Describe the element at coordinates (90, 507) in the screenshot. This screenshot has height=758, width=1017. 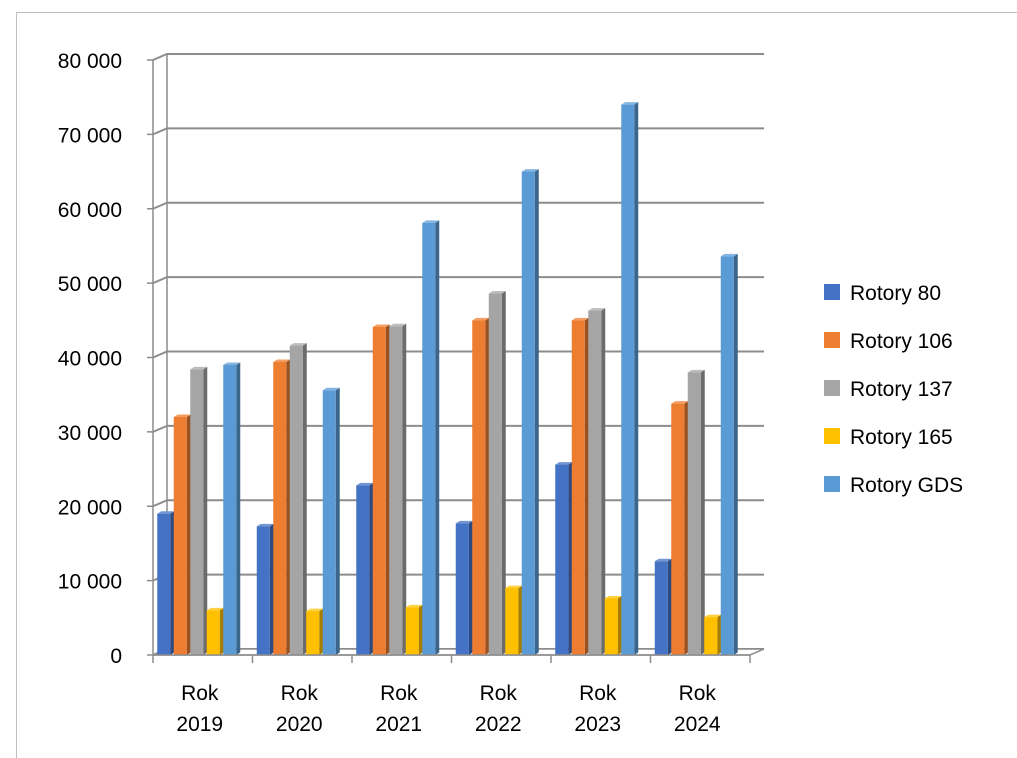
I see `y-tick-label: 20 000` at that location.